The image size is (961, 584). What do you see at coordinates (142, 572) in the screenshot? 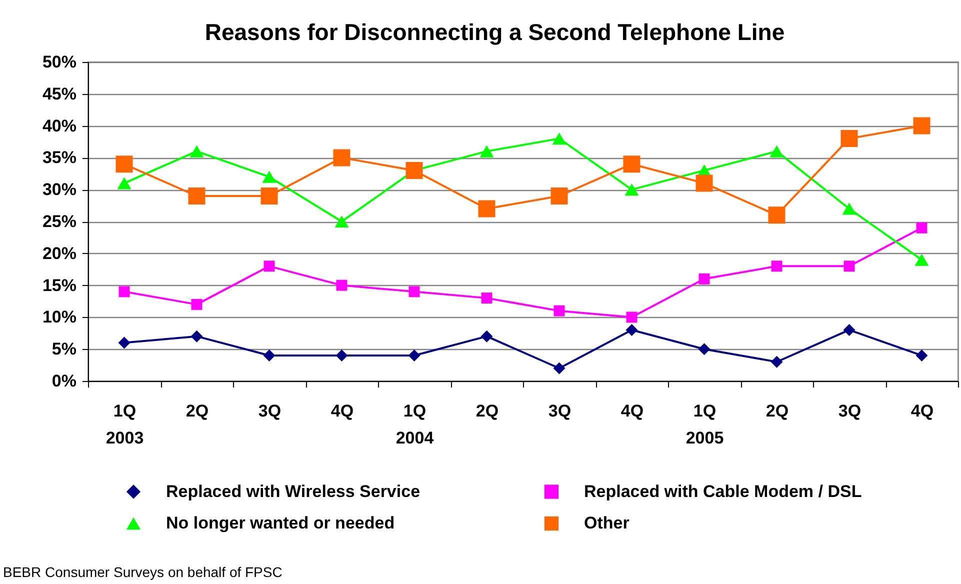
I see `text: BEBR Consumer Surveys on behalf of FPSC` at bounding box center [142, 572].